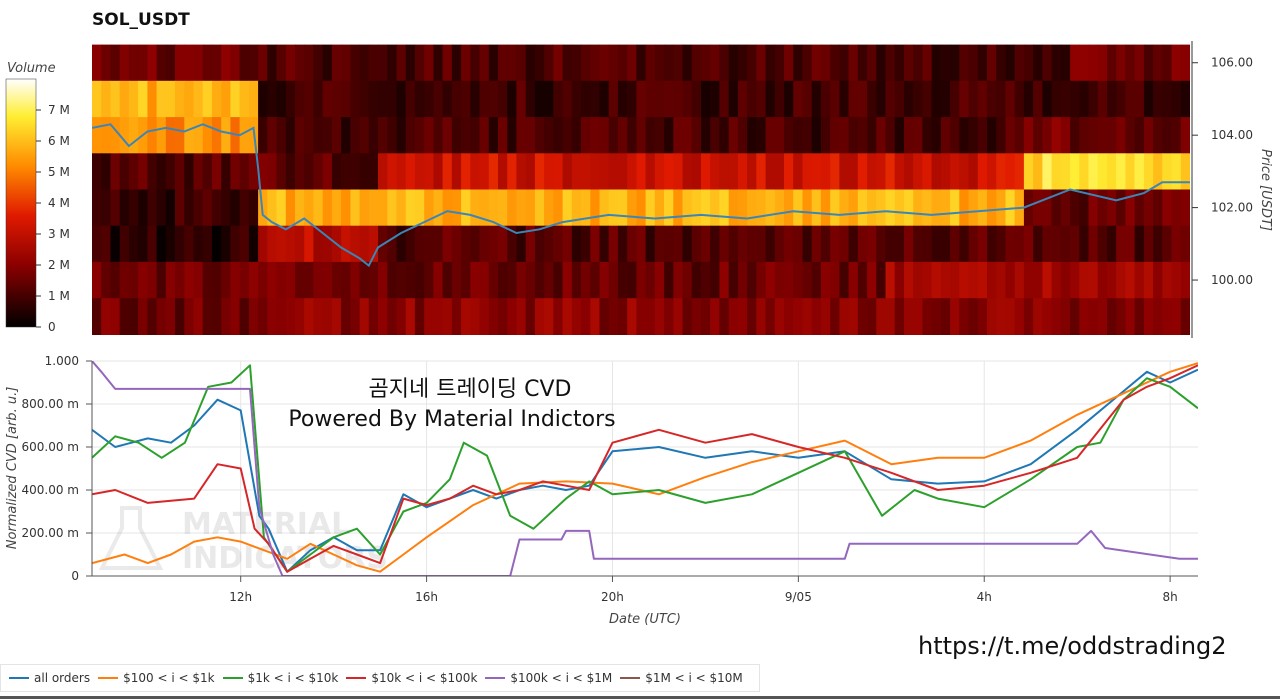 This screenshot has width=1280, height=699. What do you see at coordinates (411, 678) in the screenshot?
I see `legend-item: $10k < i < $100k` at bounding box center [411, 678].